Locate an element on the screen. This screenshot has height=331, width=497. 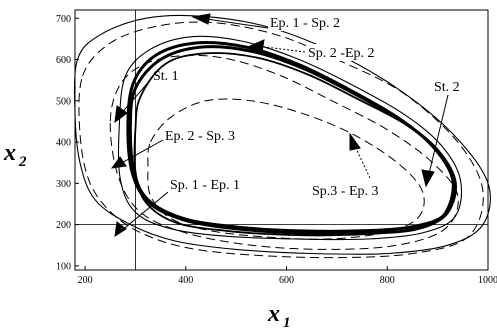
arrow-st1 is located at coordinates (136, 96).